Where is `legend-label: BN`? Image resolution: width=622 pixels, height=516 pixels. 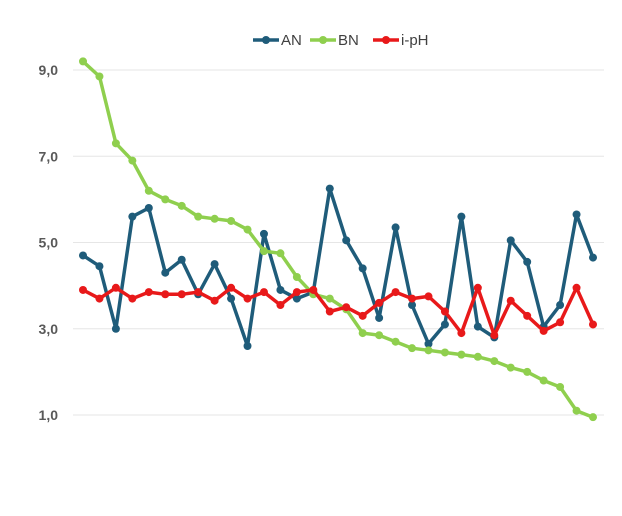
legend-label: BN is located at coordinates (348, 40).